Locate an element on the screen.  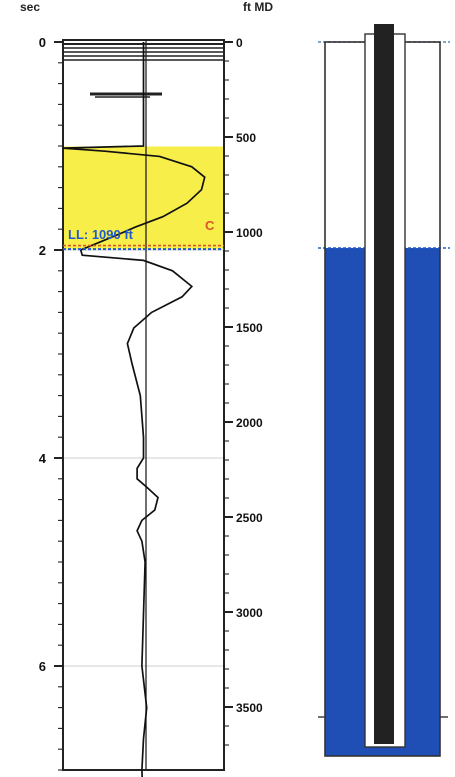
right-tick-label: 3000 is located at coordinates (249, 613).